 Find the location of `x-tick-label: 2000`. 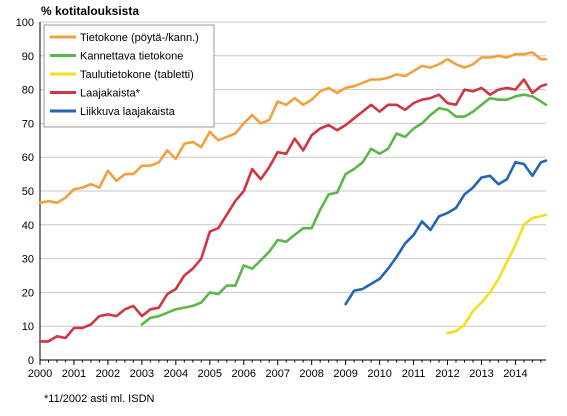

x-tick-label: 2000 is located at coordinates (40, 374).